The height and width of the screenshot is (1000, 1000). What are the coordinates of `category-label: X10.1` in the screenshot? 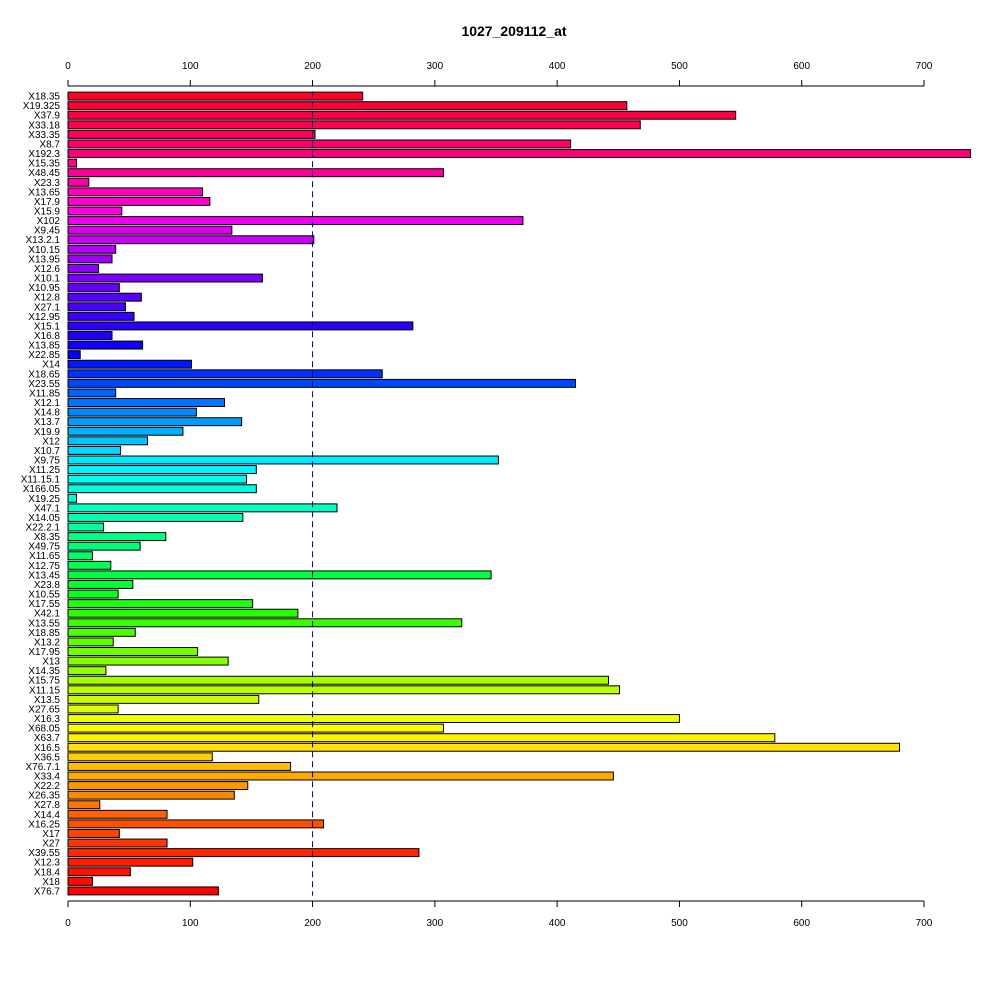 It's located at (47, 279).